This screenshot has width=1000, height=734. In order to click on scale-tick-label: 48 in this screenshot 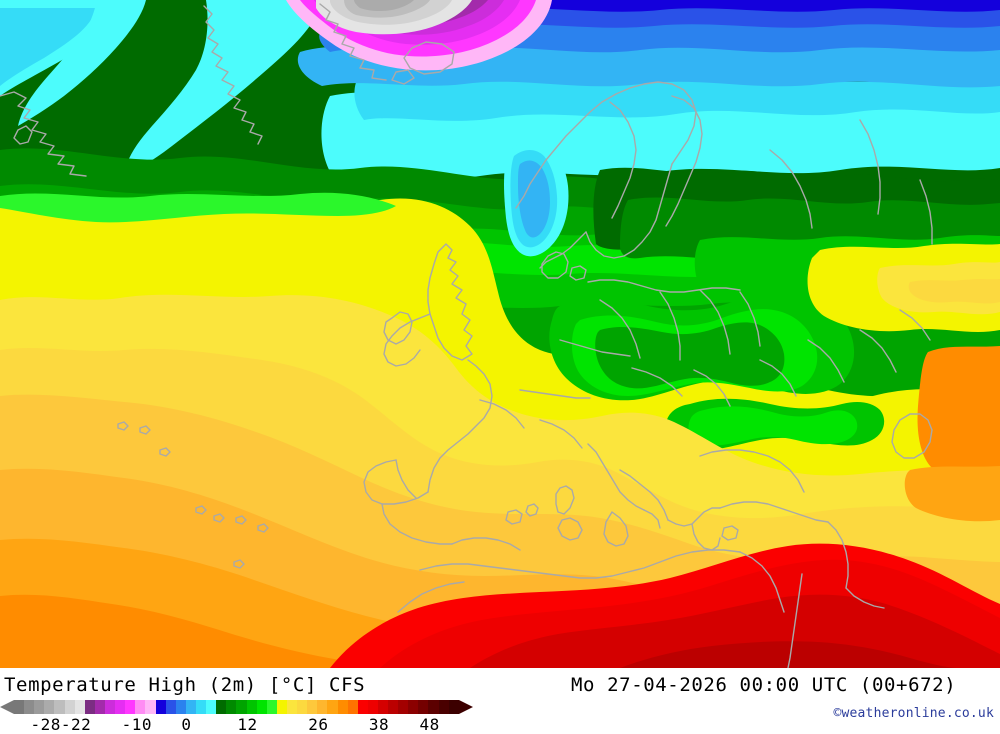, I will do `click(429, 724)`.